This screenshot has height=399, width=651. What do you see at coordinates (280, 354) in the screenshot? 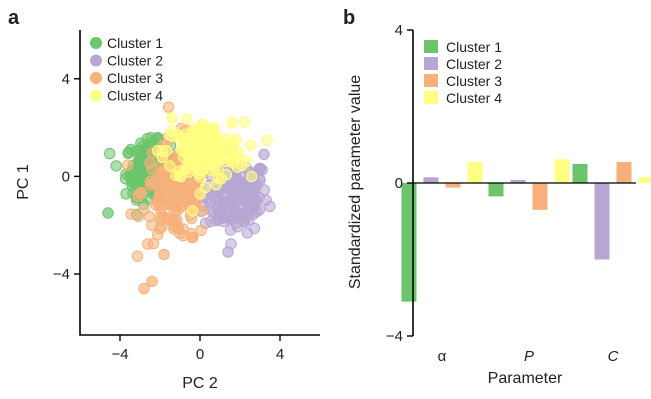
I see `x-tick-label: 4` at bounding box center [280, 354].